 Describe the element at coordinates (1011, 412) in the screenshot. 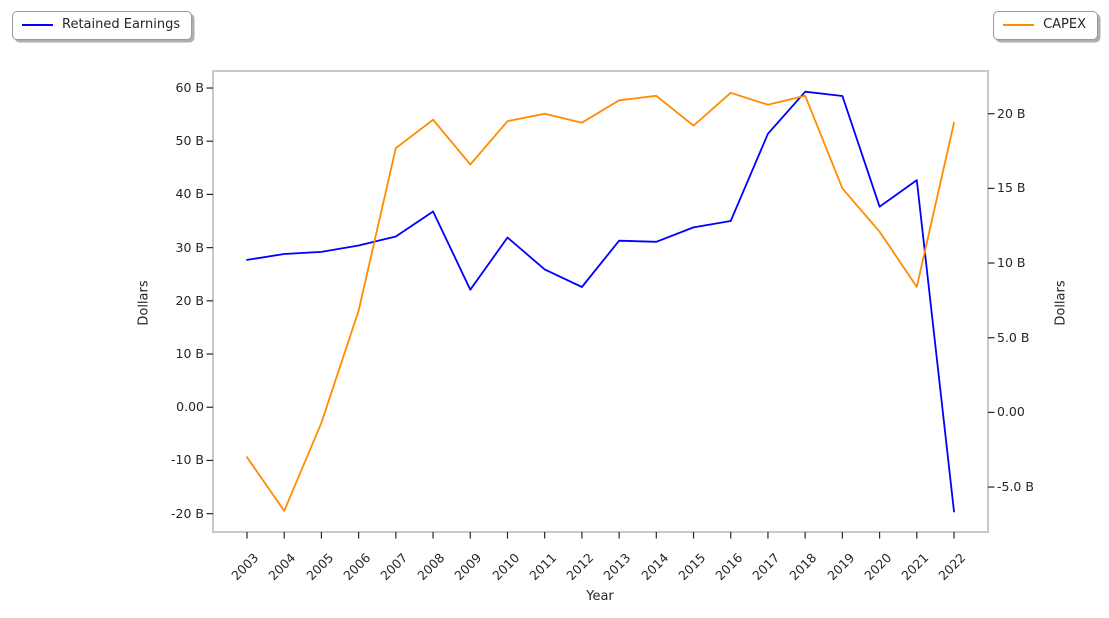

I see `right-axis-tick-label: 0.00` at that location.